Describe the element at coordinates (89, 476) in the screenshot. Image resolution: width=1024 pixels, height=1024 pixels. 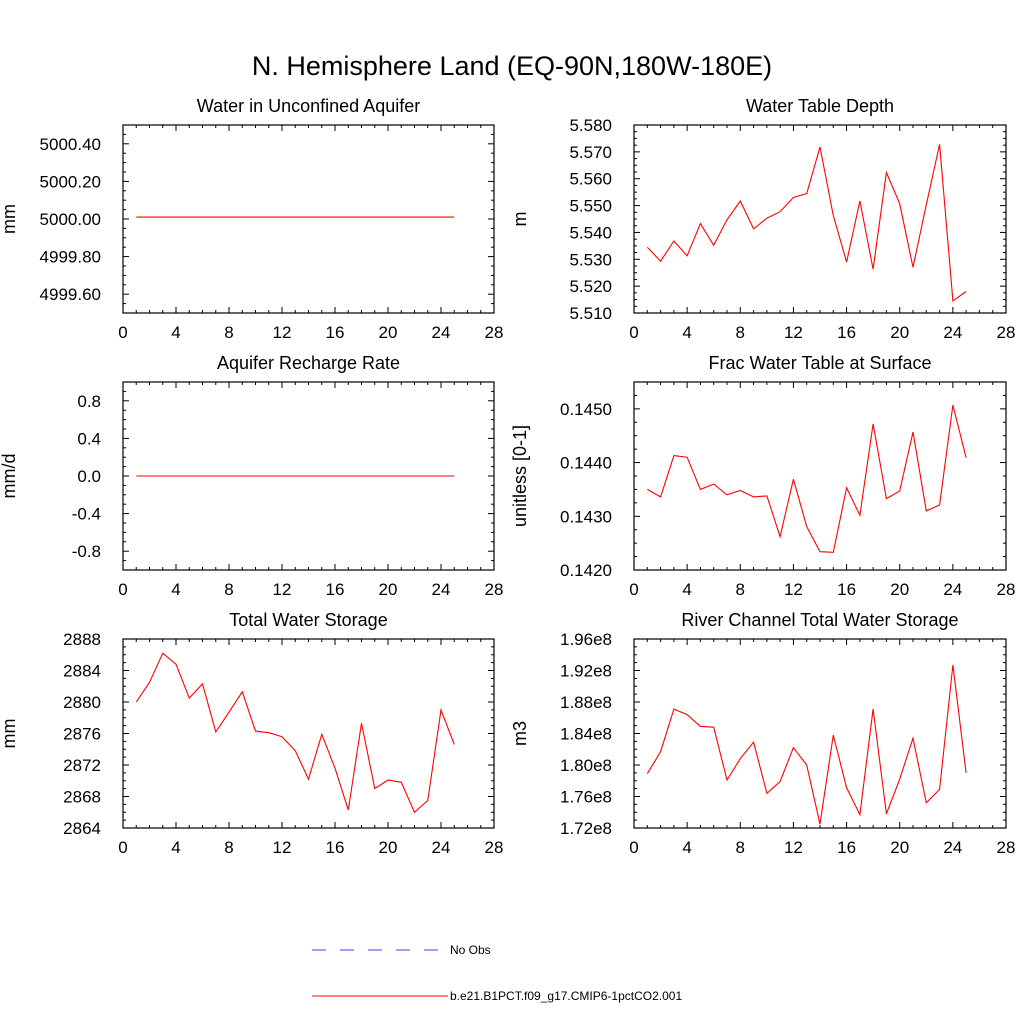
I see `y-tick-label: 0.0` at that location.